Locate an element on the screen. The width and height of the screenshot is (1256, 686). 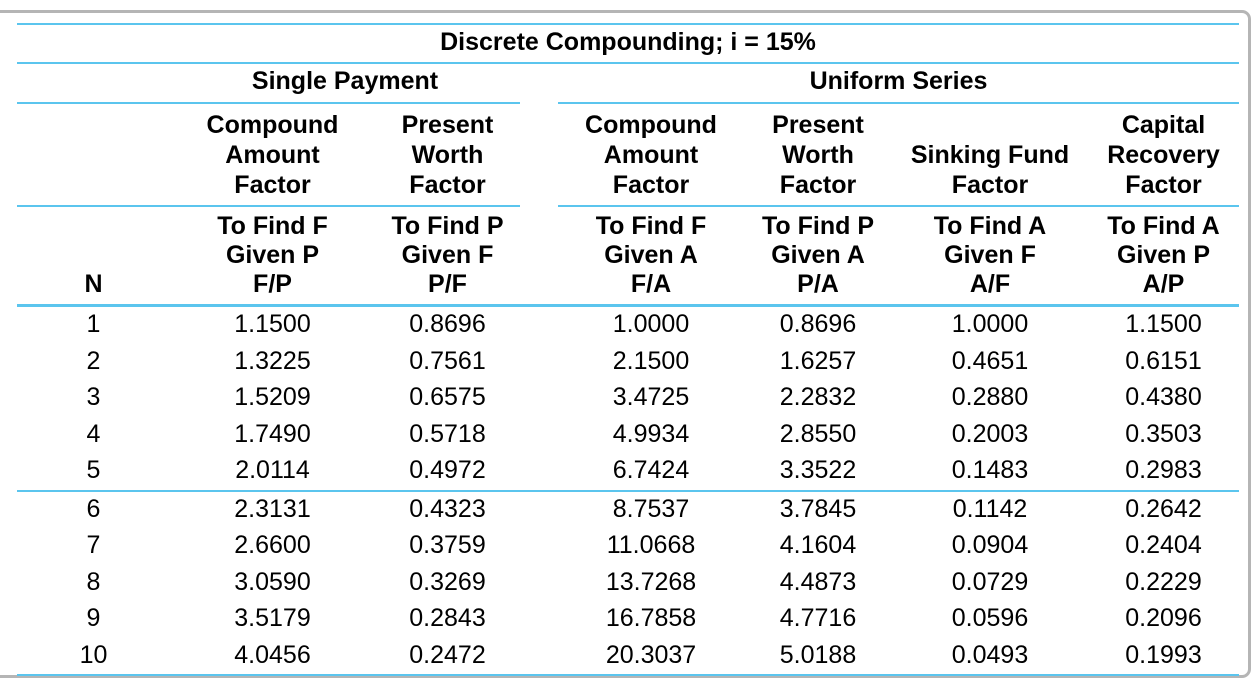
cell-value: 0.0596 is located at coordinates (990, 618).